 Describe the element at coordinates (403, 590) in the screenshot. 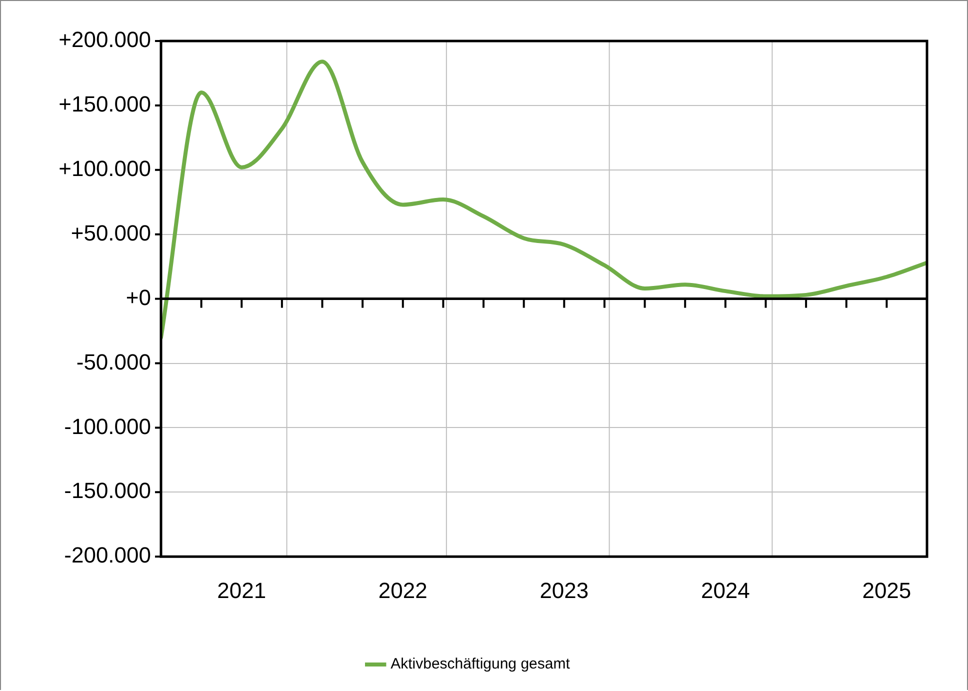

I see `x-tick-label: 2022` at that location.